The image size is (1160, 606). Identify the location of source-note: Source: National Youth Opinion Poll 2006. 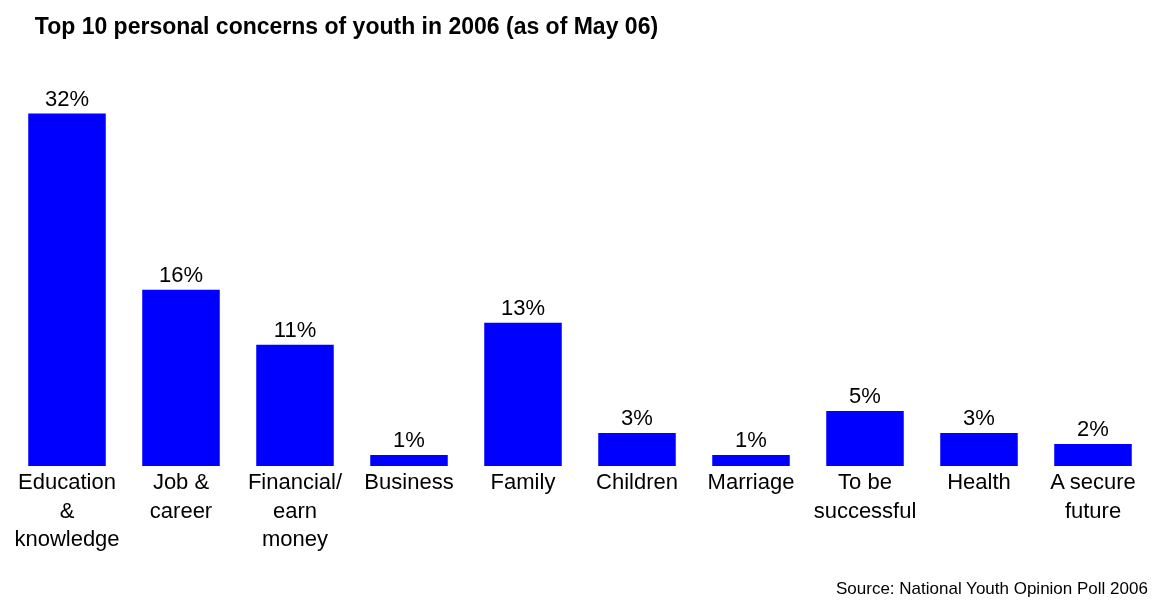
(992, 588).